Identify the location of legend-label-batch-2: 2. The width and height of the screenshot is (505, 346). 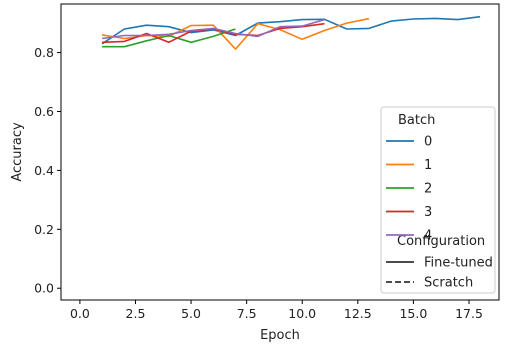
(428, 189).